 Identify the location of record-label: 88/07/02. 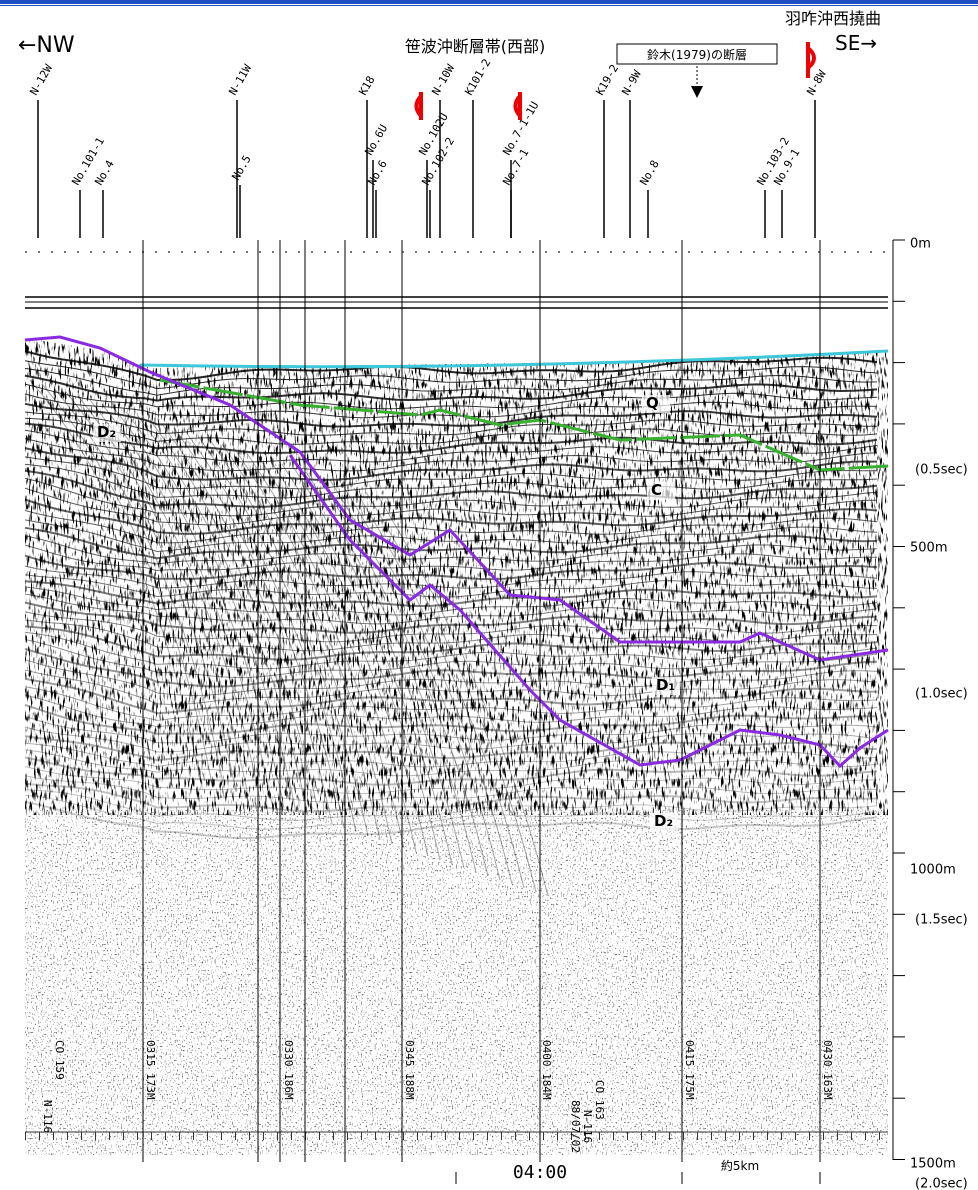
(575, 1126).